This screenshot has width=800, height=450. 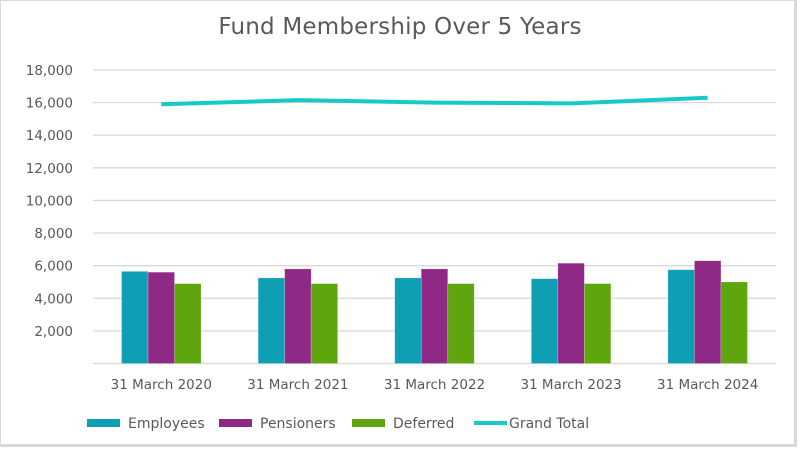 I want to click on legend-item-deferred: Deferred, so click(x=403, y=424).